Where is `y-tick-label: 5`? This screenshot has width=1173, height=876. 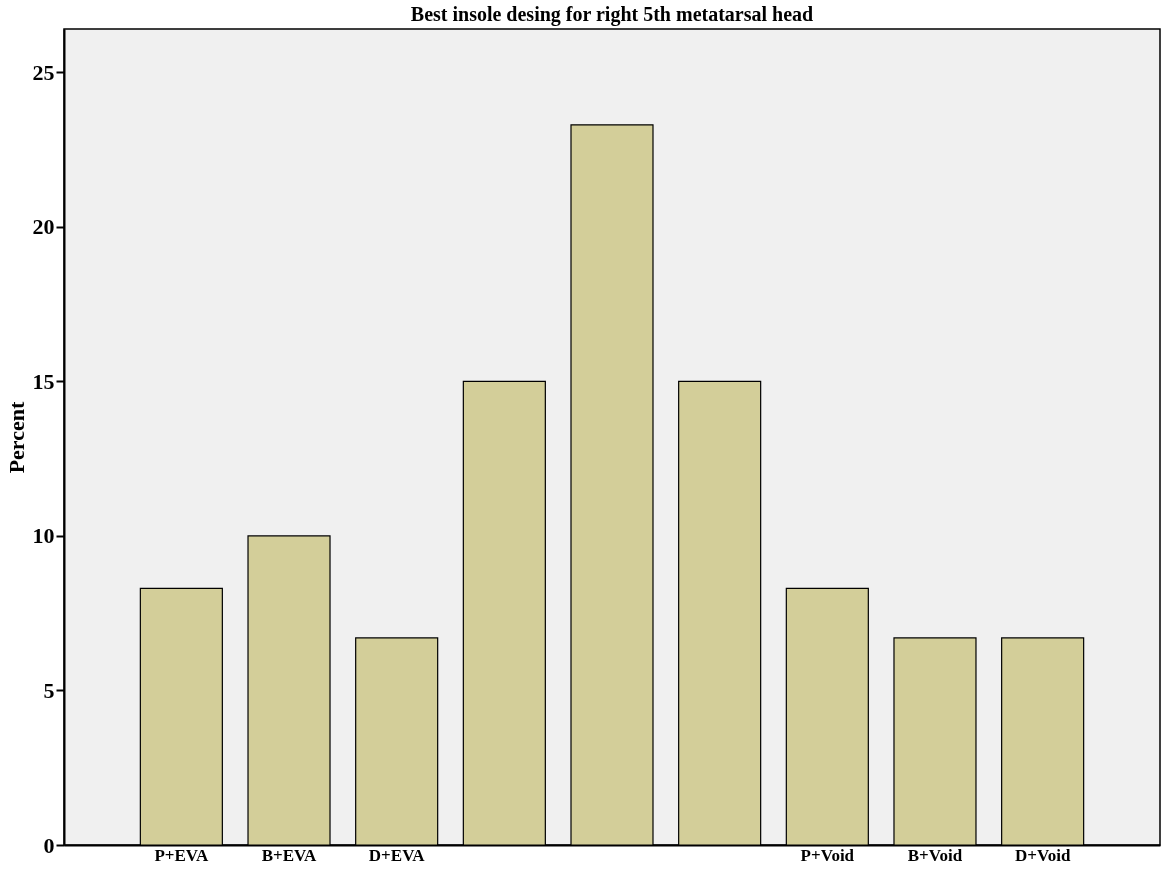
y-tick-label: 5 is located at coordinates (49, 690).